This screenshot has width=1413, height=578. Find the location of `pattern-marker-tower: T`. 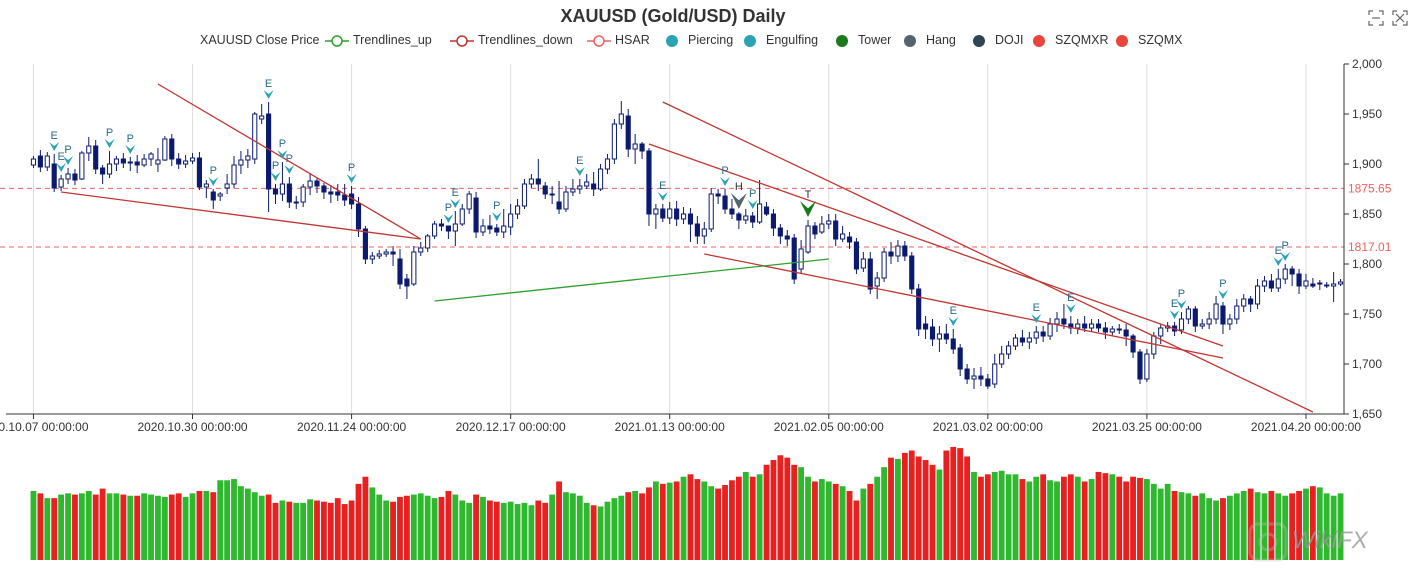

pattern-marker-tower: T is located at coordinates (808, 203).